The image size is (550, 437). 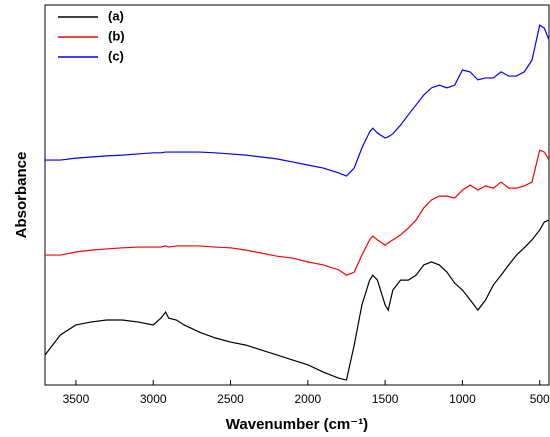 What do you see at coordinates (307, 399) in the screenshot?
I see `x-tick-label: 2000` at bounding box center [307, 399].